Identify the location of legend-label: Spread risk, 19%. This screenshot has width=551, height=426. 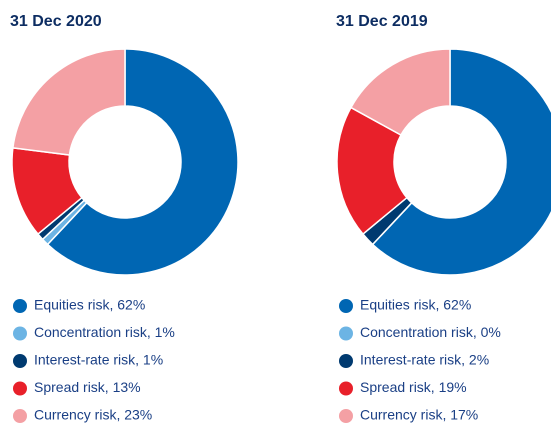
(413, 387).